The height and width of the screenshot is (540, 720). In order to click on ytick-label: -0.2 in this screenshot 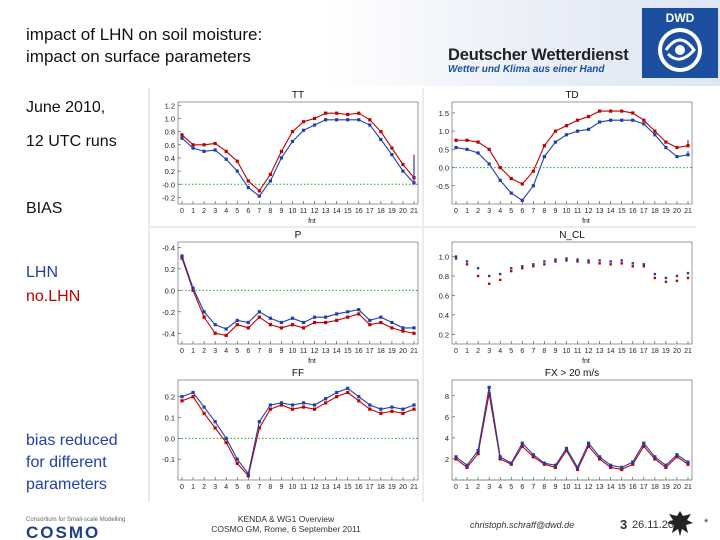, I will do `click(168, 197)`.